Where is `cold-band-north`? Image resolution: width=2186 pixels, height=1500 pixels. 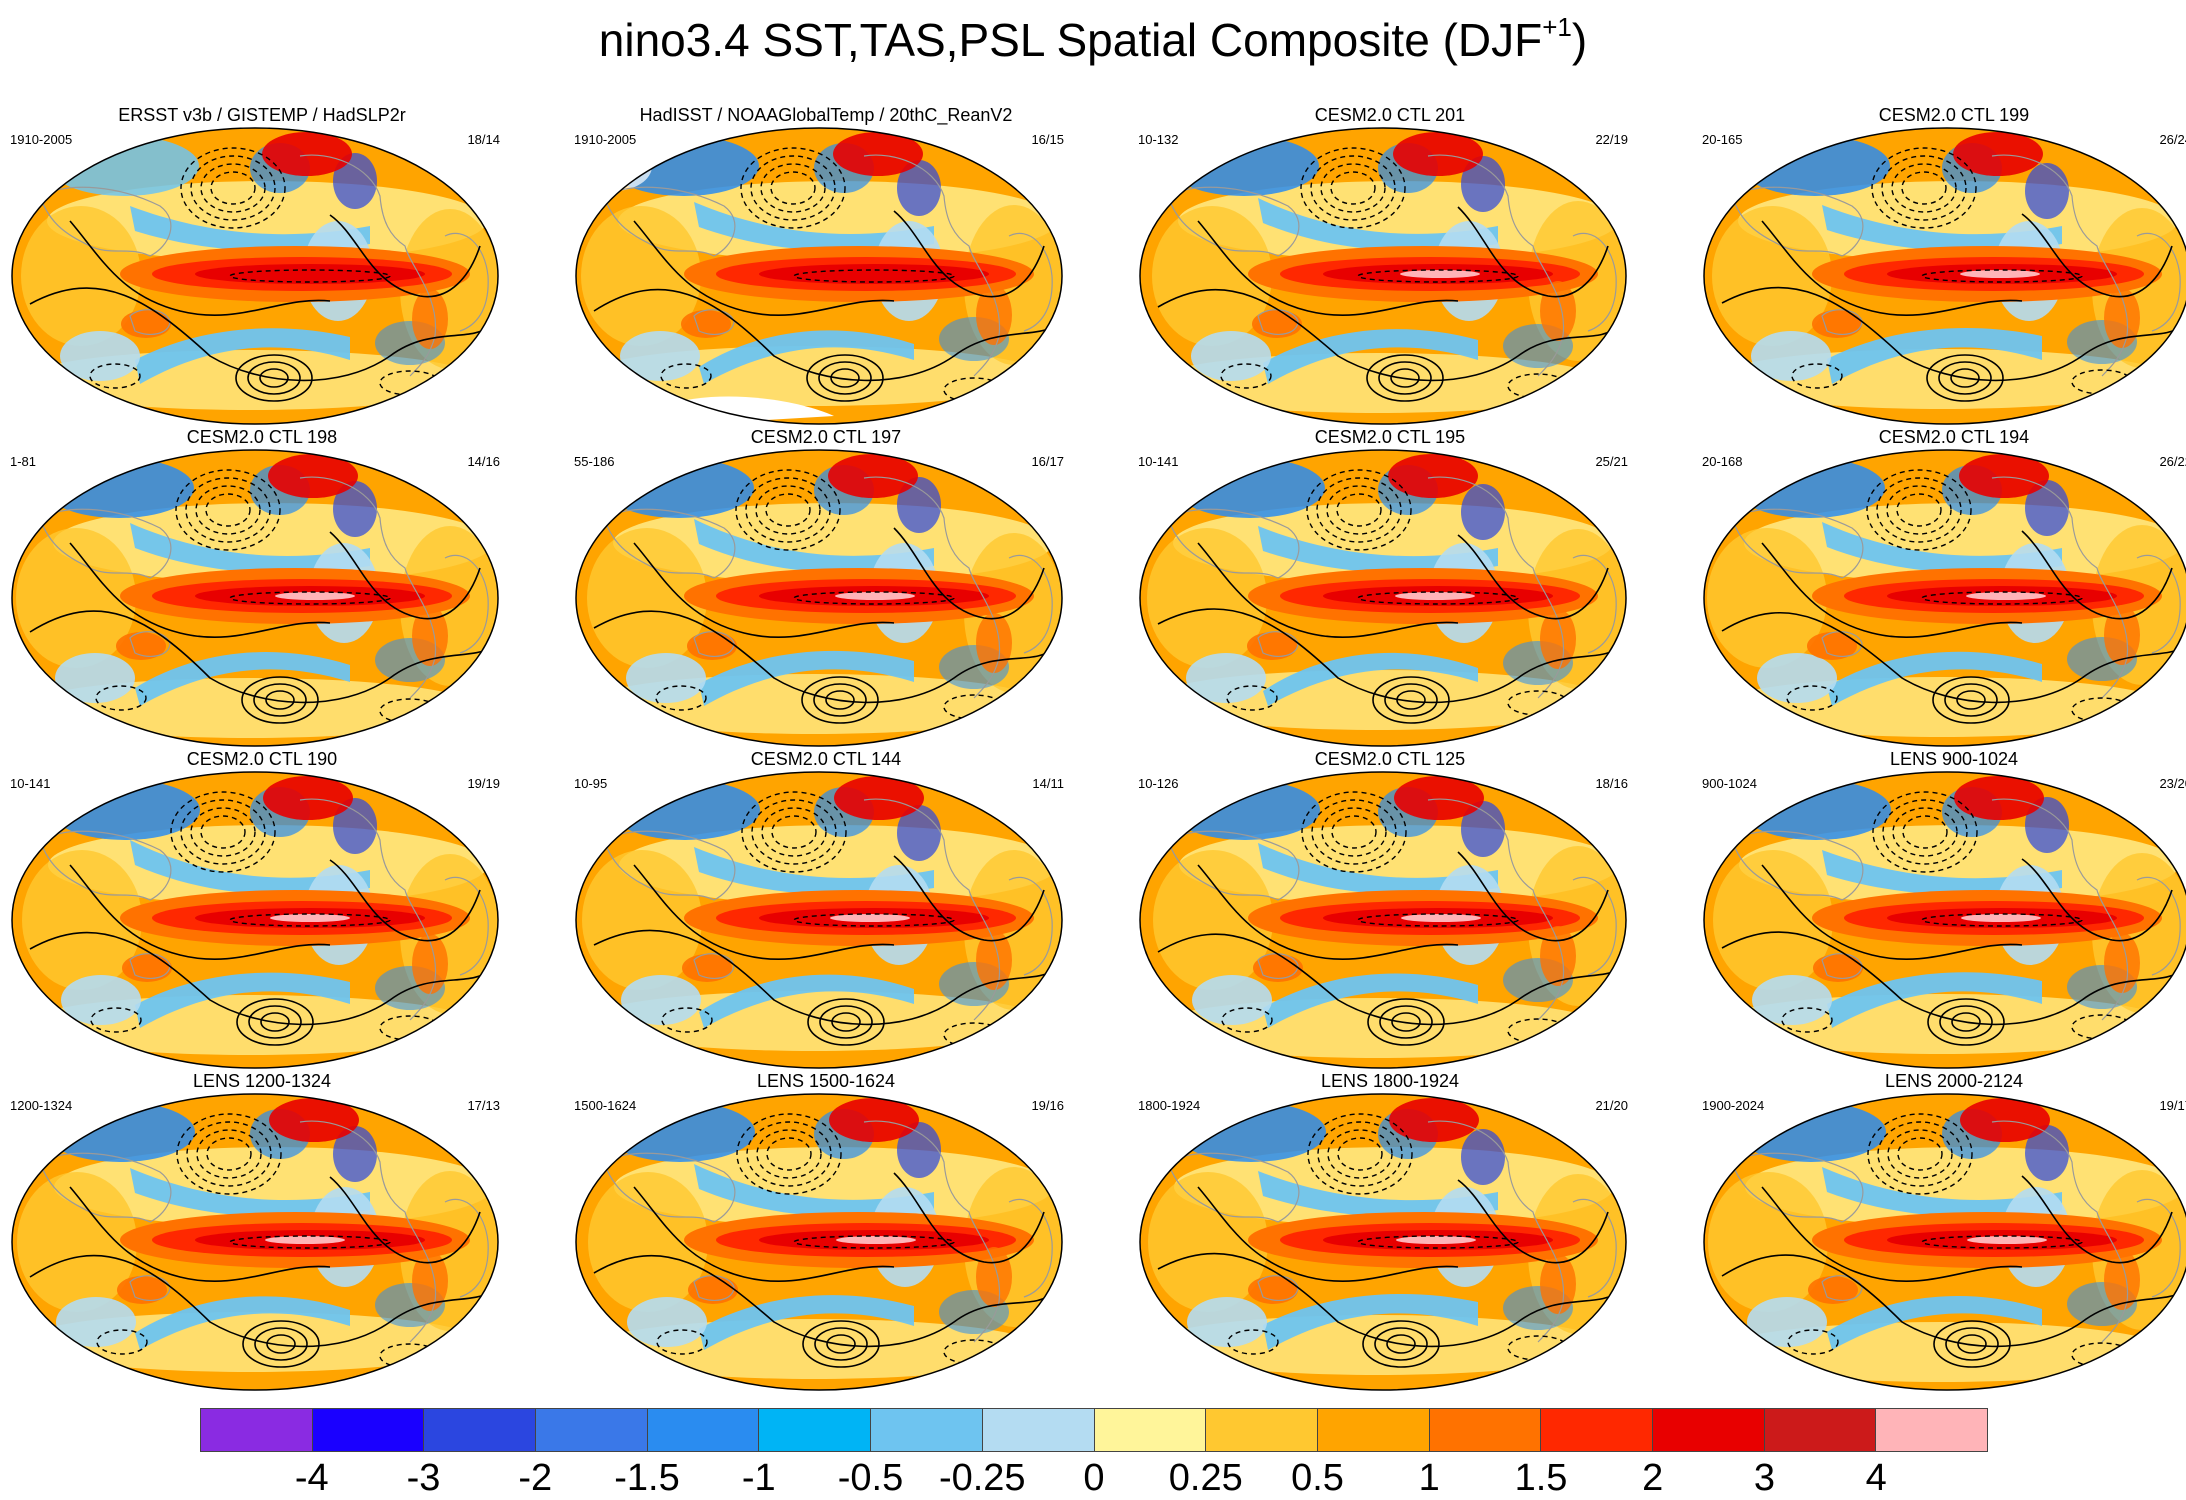 cold-band-north is located at coordinates (1942, 547).